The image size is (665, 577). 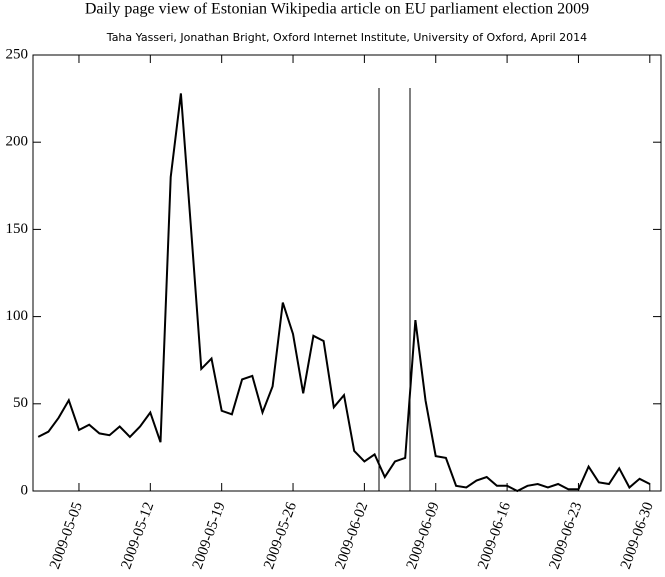 What do you see at coordinates (351, 535) in the screenshot?
I see `x-tick-label: 2009-06-02` at bounding box center [351, 535].